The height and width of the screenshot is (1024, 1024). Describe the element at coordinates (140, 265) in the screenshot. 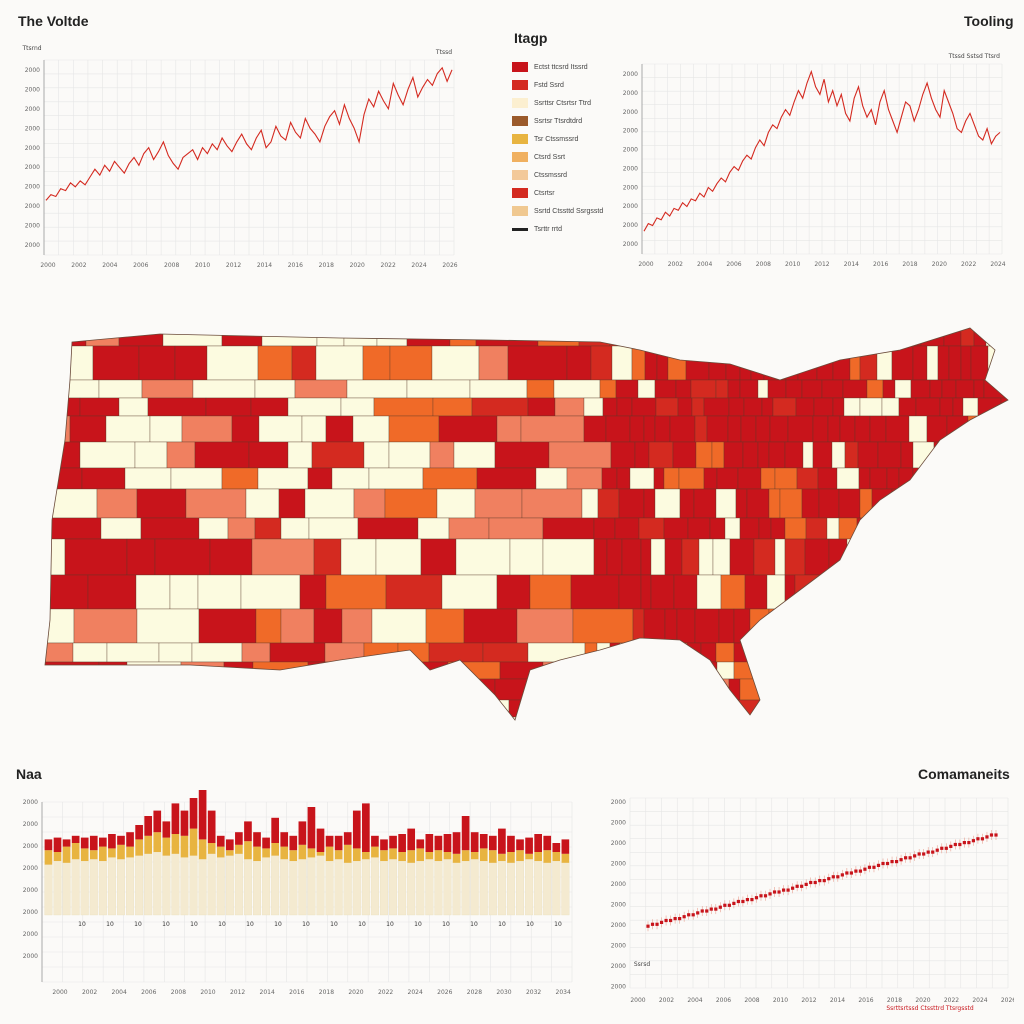

I see `x-tick-label: 2006` at that location.